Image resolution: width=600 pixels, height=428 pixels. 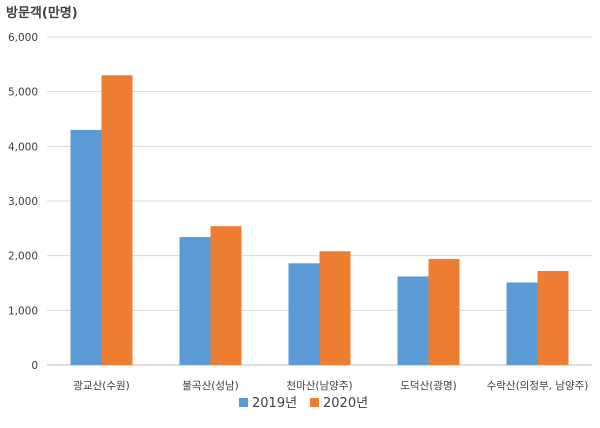 What do you see at coordinates (538, 386) in the screenshot?
I see `x-category-label: 수락산(의정부, 남양주)` at bounding box center [538, 386].